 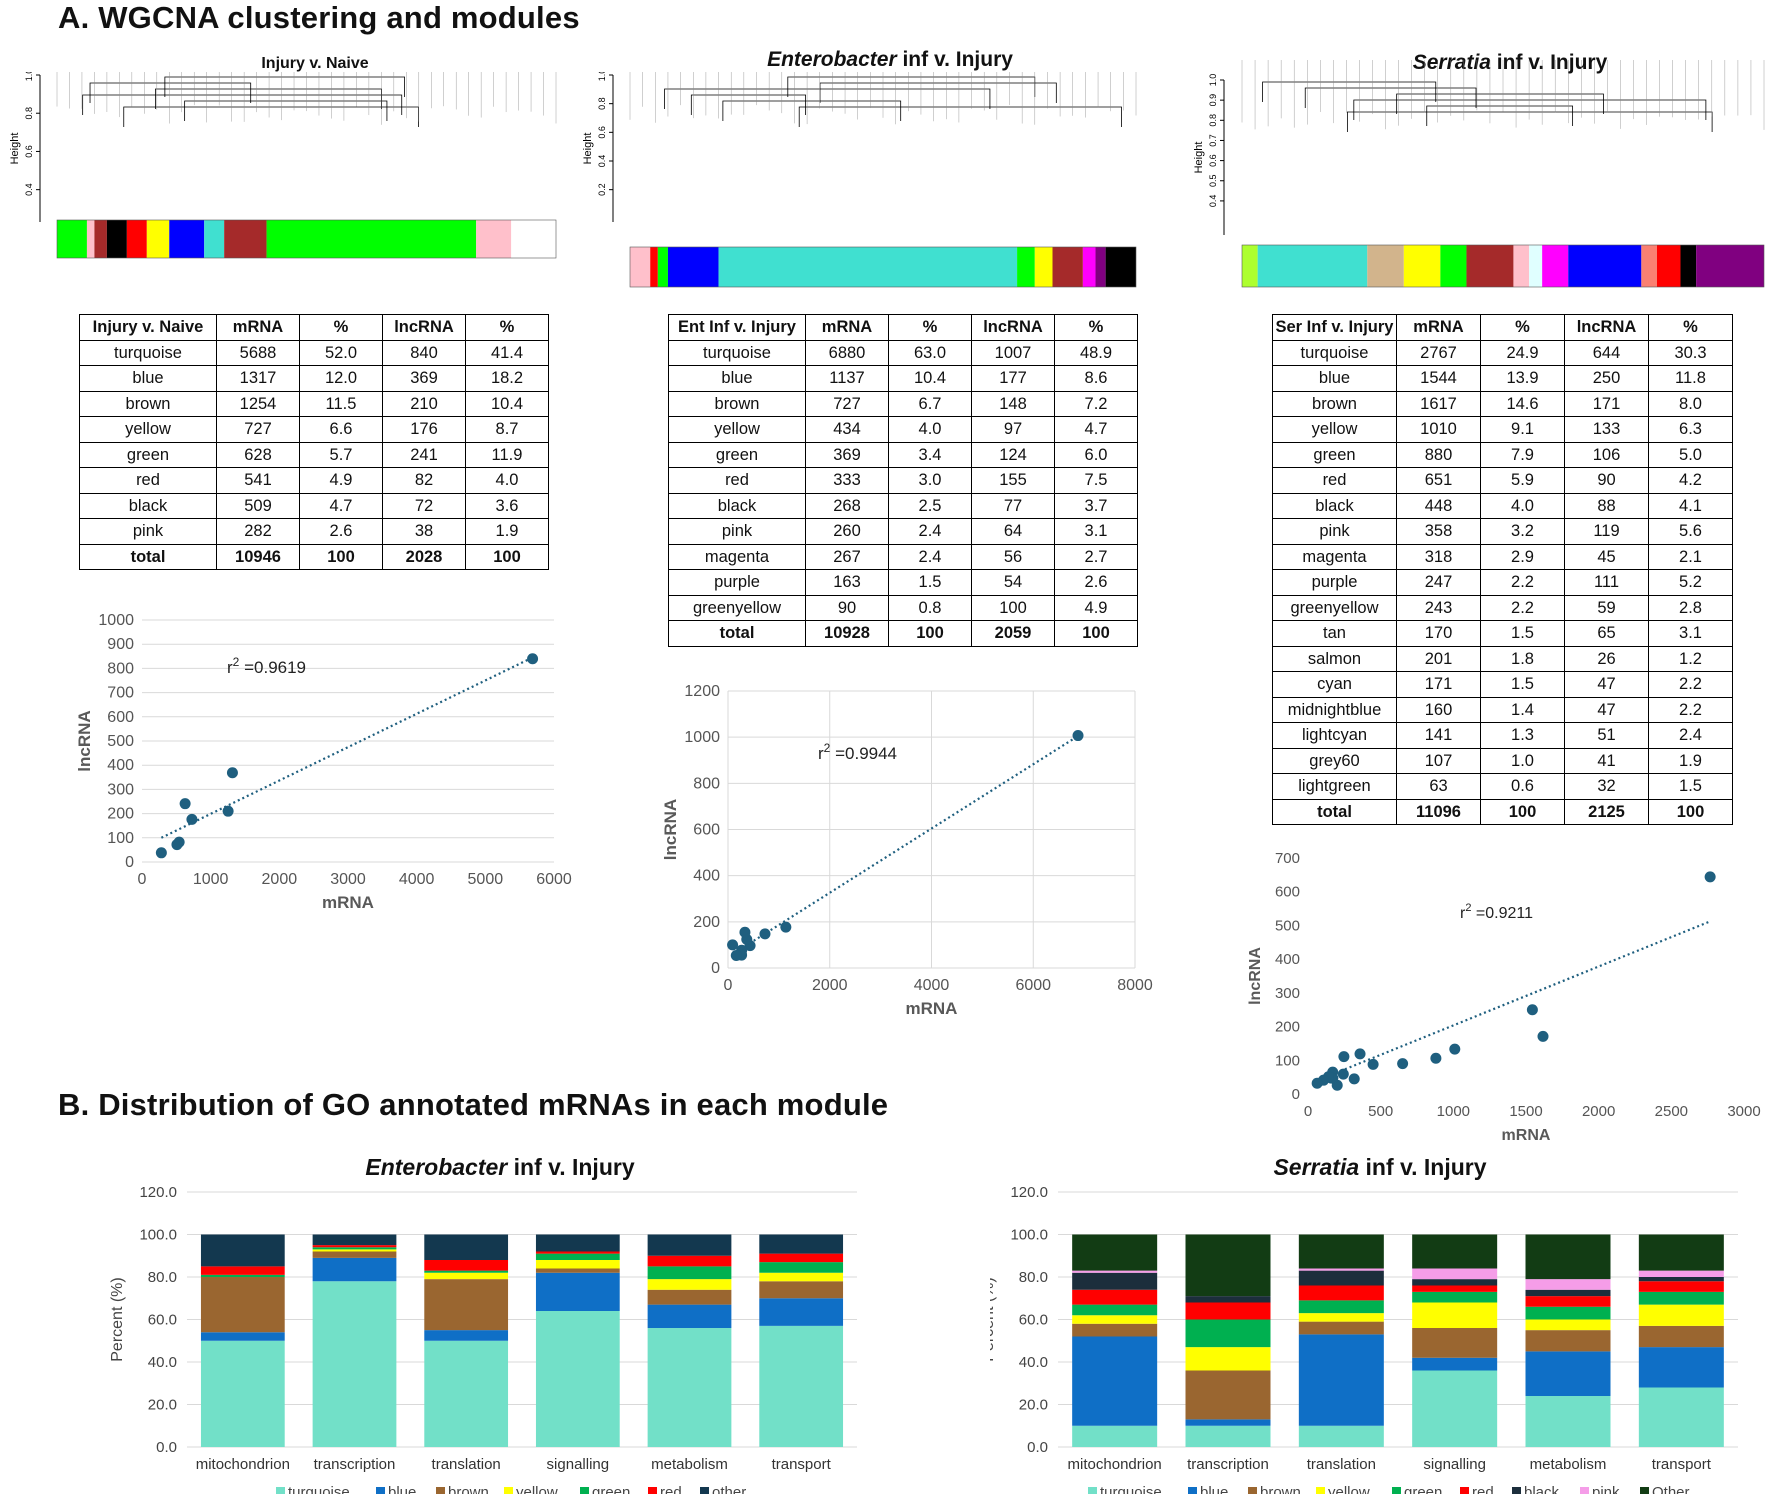 What do you see at coordinates (1502, 658) in the screenshot?
I see `table-row: salmon 201 1.8 26 1.2` at bounding box center [1502, 658].